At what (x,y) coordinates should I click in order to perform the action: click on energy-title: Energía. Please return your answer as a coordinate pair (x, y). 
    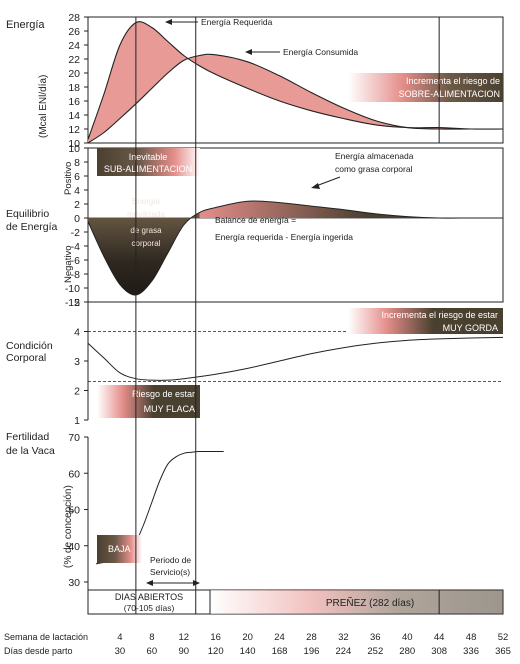
    Looking at the image, I should click on (25, 25).